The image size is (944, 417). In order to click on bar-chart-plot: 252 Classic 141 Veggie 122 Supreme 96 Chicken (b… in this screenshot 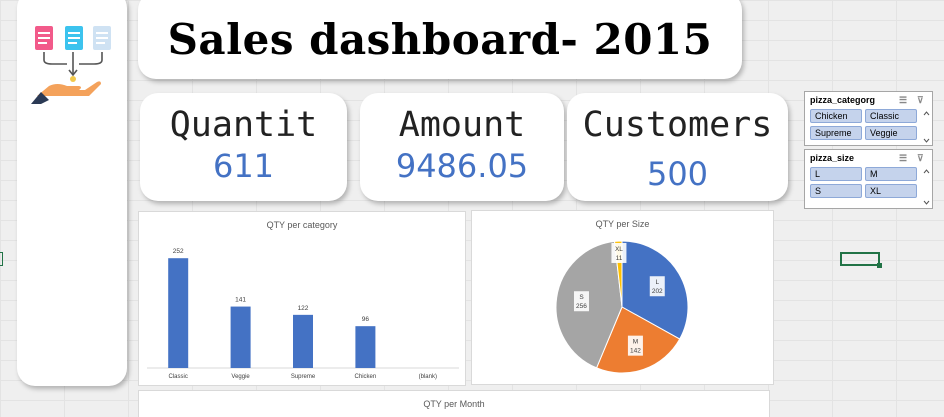, I will do `click(303, 314)`.